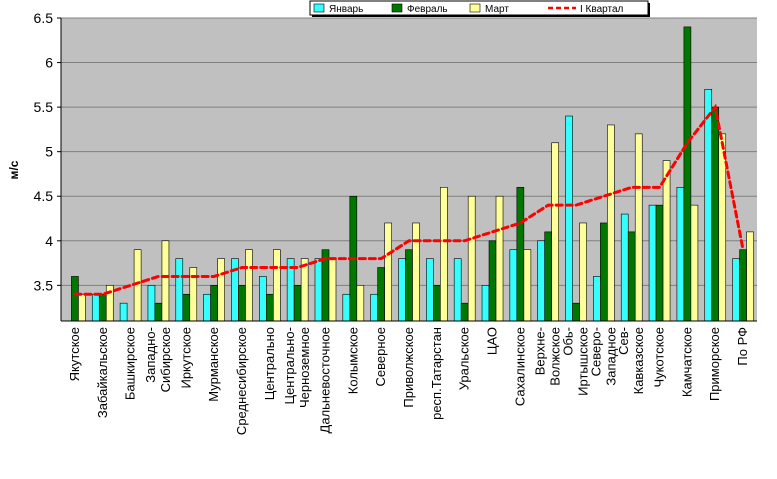 This screenshot has height=479, width=777. I want to click on x-category-label: Башкирское, so click(130, 363).